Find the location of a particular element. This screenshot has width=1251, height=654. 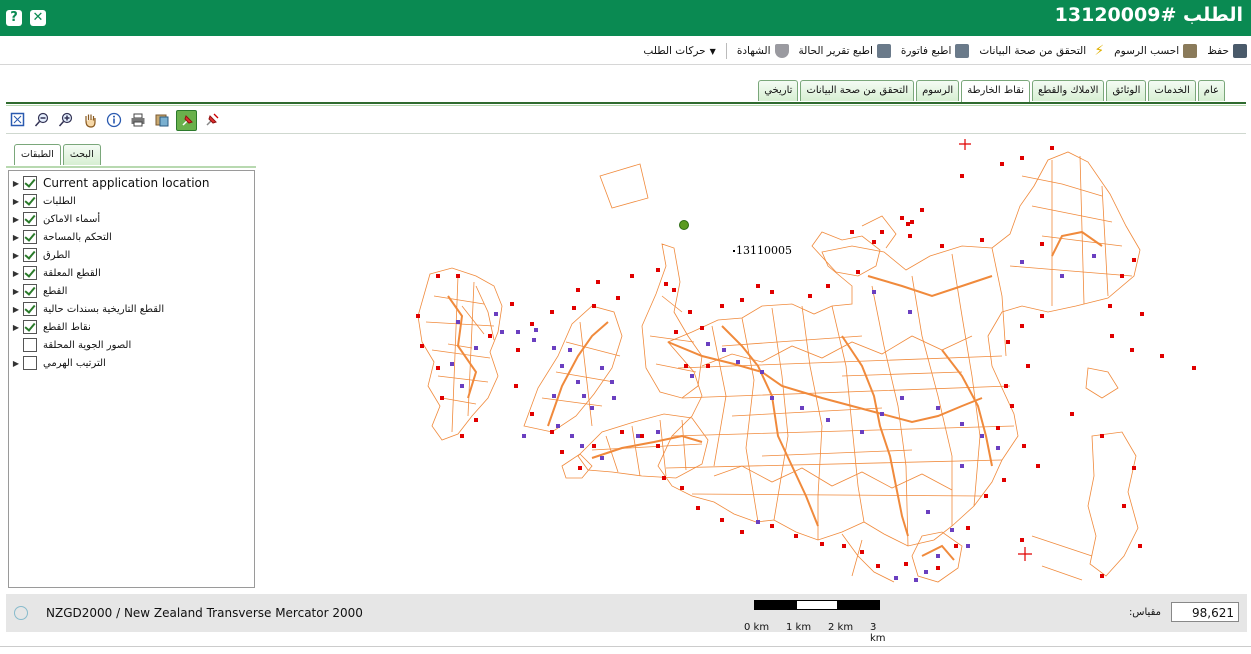

panel-tabs: الطبقات البحث is located at coordinates (57, 154).